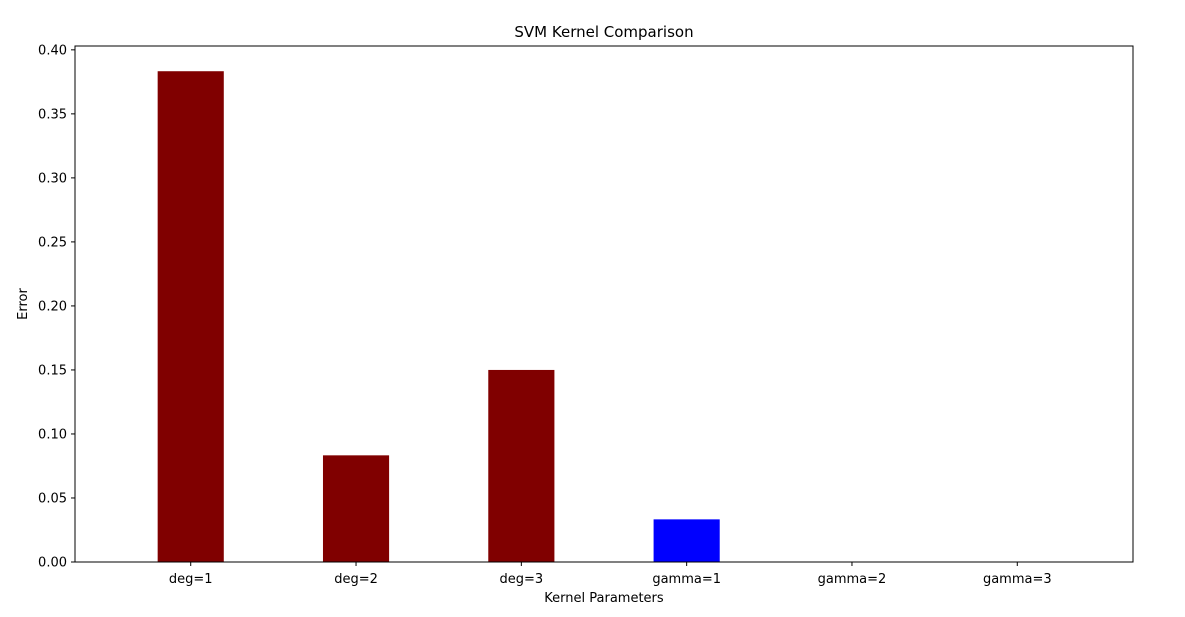  Describe the element at coordinates (522, 579) in the screenshot. I see `x-tick-label: deg=3` at that location.